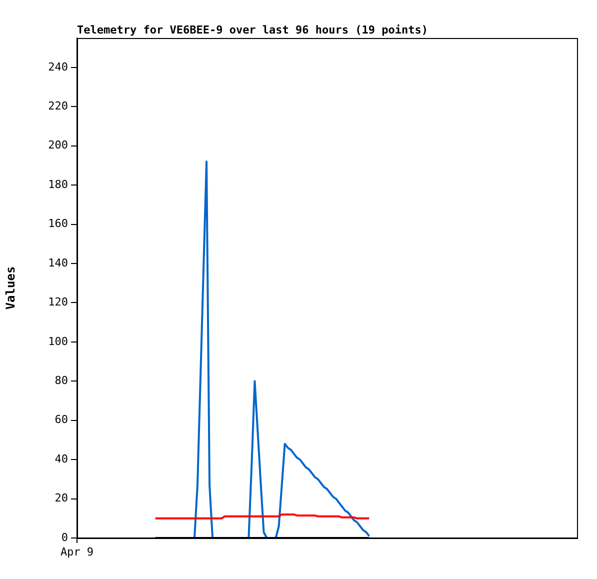  I want to click on y-tick-label: 180, so click(58, 184).